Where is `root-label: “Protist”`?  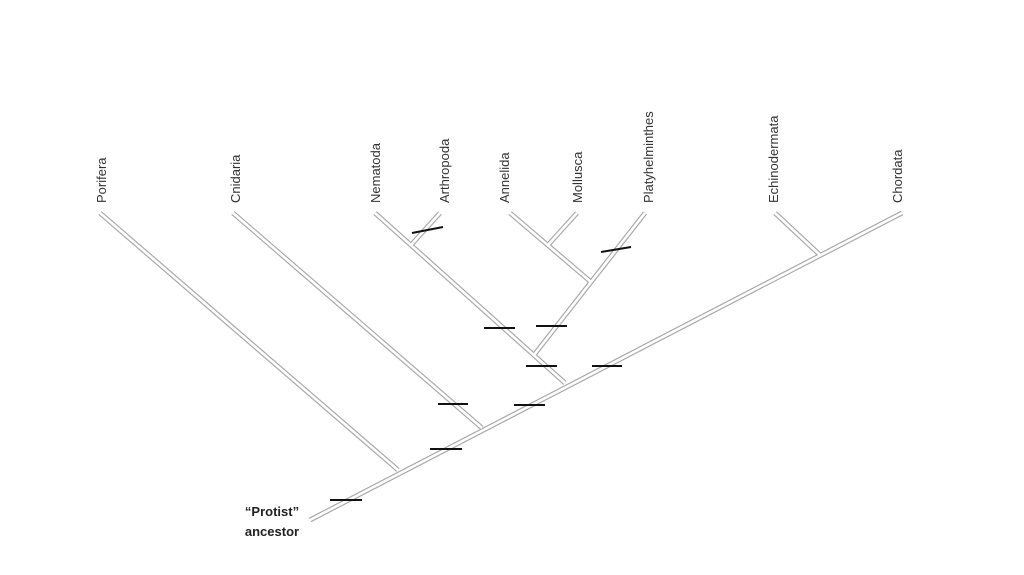
root-label: “Protist” is located at coordinates (272, 511).